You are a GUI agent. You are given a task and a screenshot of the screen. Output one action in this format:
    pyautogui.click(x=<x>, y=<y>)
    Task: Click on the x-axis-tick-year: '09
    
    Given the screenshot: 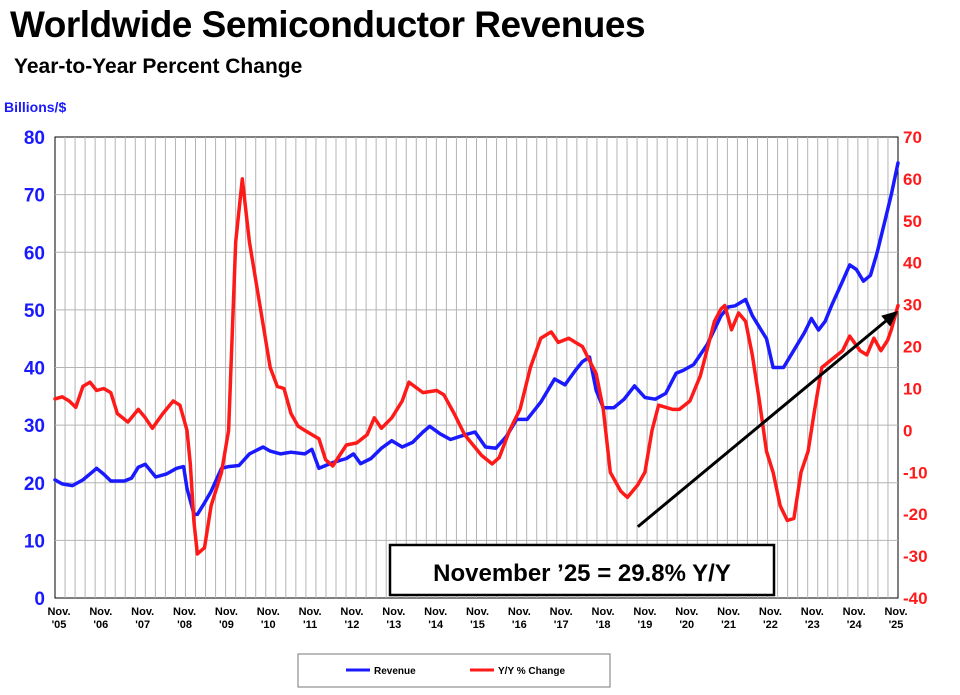 What is the action you would take?
    pyautogui.click(x=226, y=625)
    